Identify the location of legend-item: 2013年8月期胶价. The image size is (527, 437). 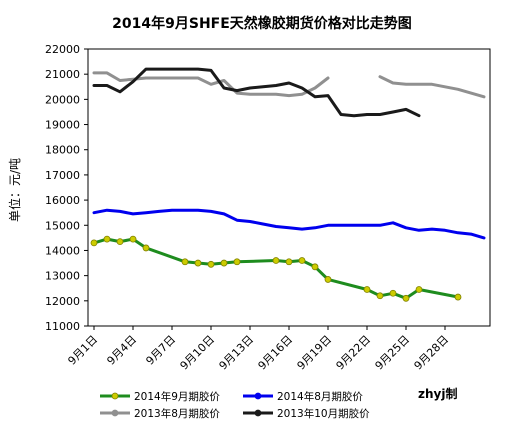
(160, 413).